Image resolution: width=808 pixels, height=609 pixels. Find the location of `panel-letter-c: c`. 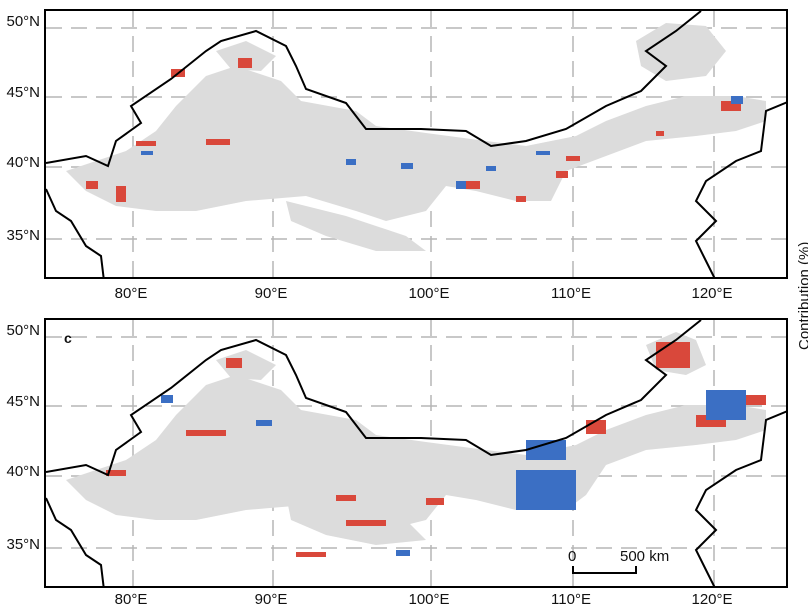

panel-letter-c: c is located at coordinates (68, 338).